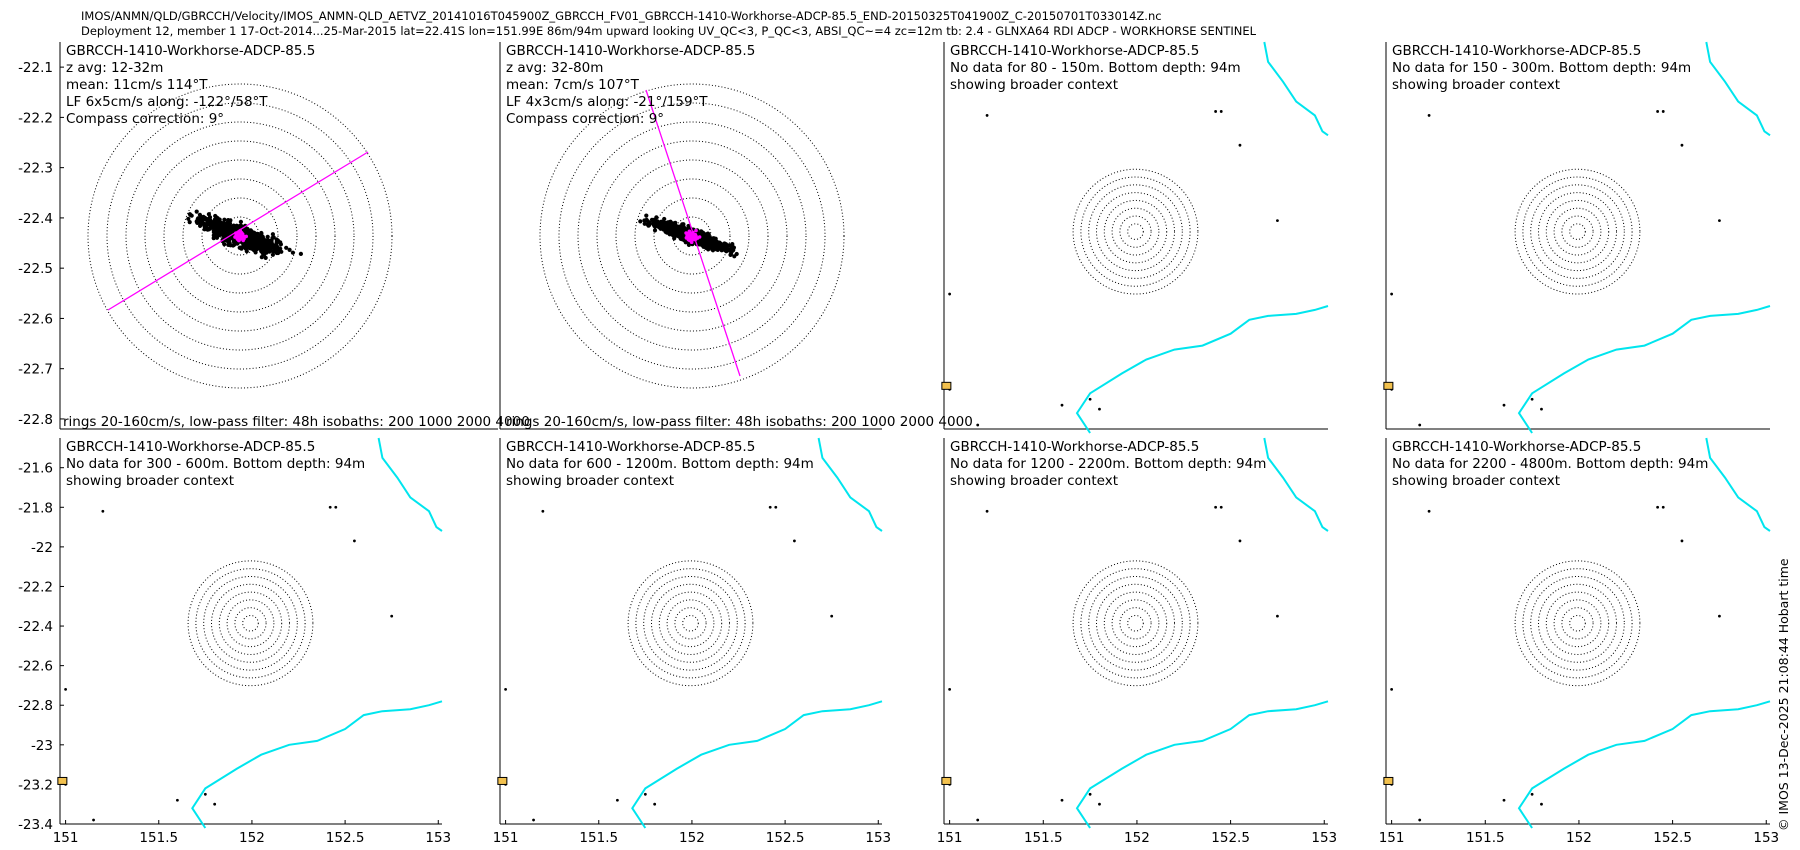  I want to click on y-tick-label: -22.5, so click(35, 269).